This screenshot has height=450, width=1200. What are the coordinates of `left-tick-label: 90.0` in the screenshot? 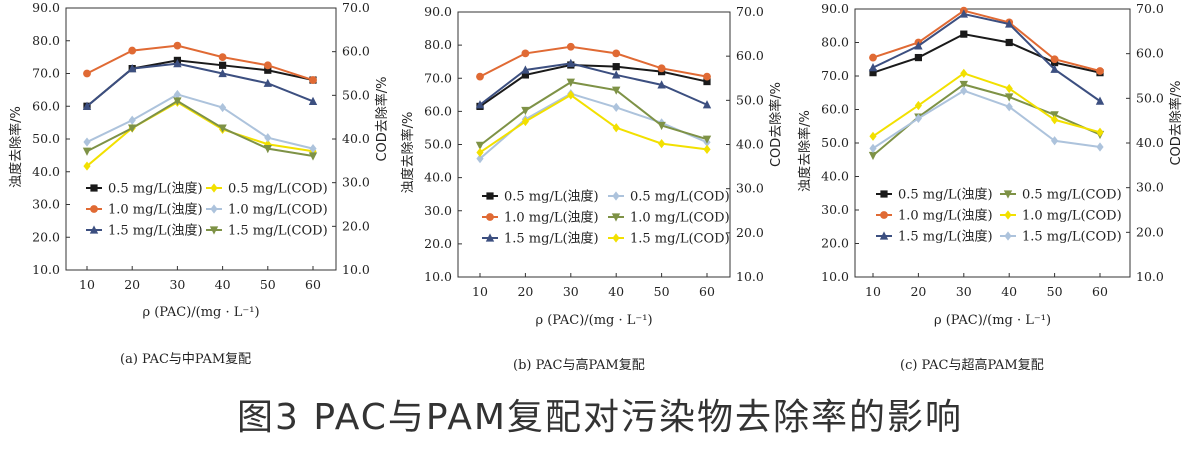 It's located at (835, 8).